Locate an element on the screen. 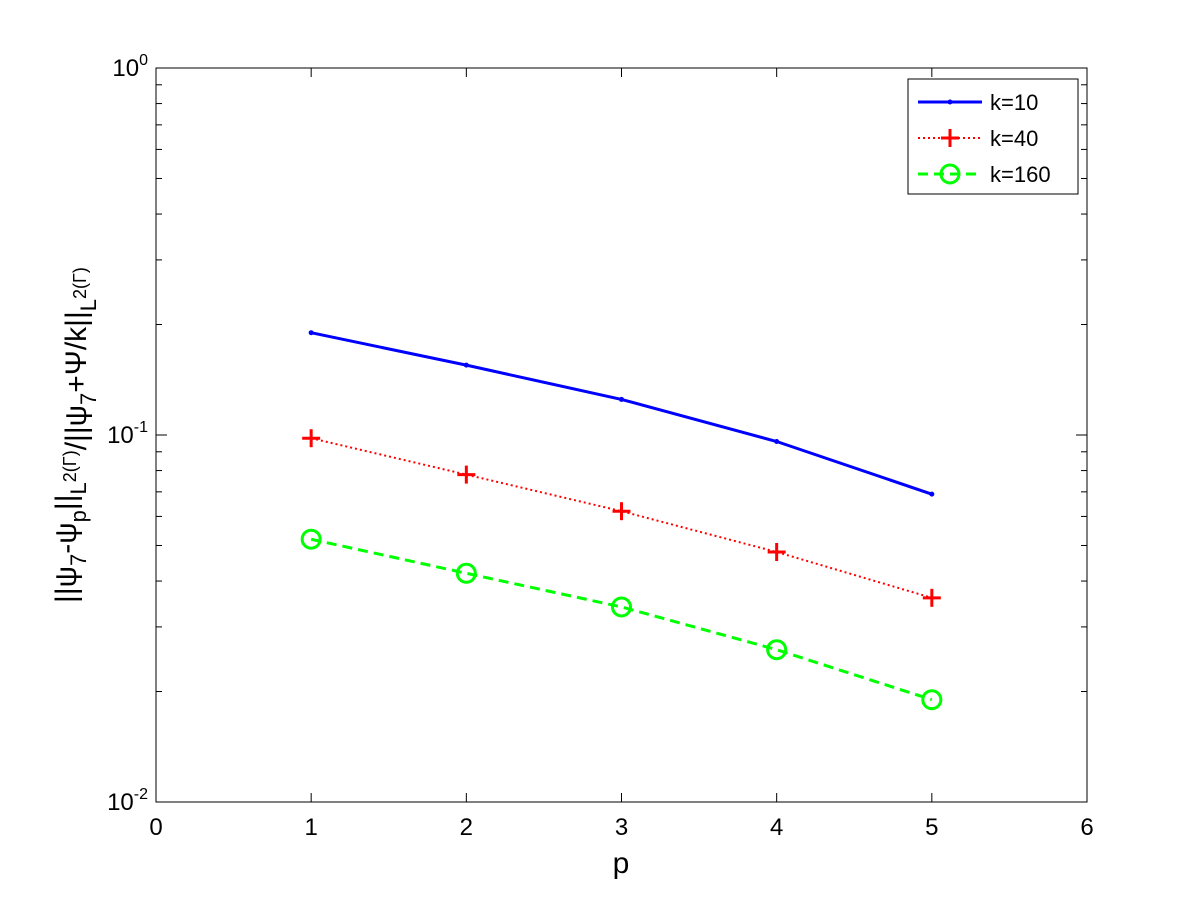 This screenshot has width=1201, height=901. x-tick-label: 4 is located at coordinates (776, 827).